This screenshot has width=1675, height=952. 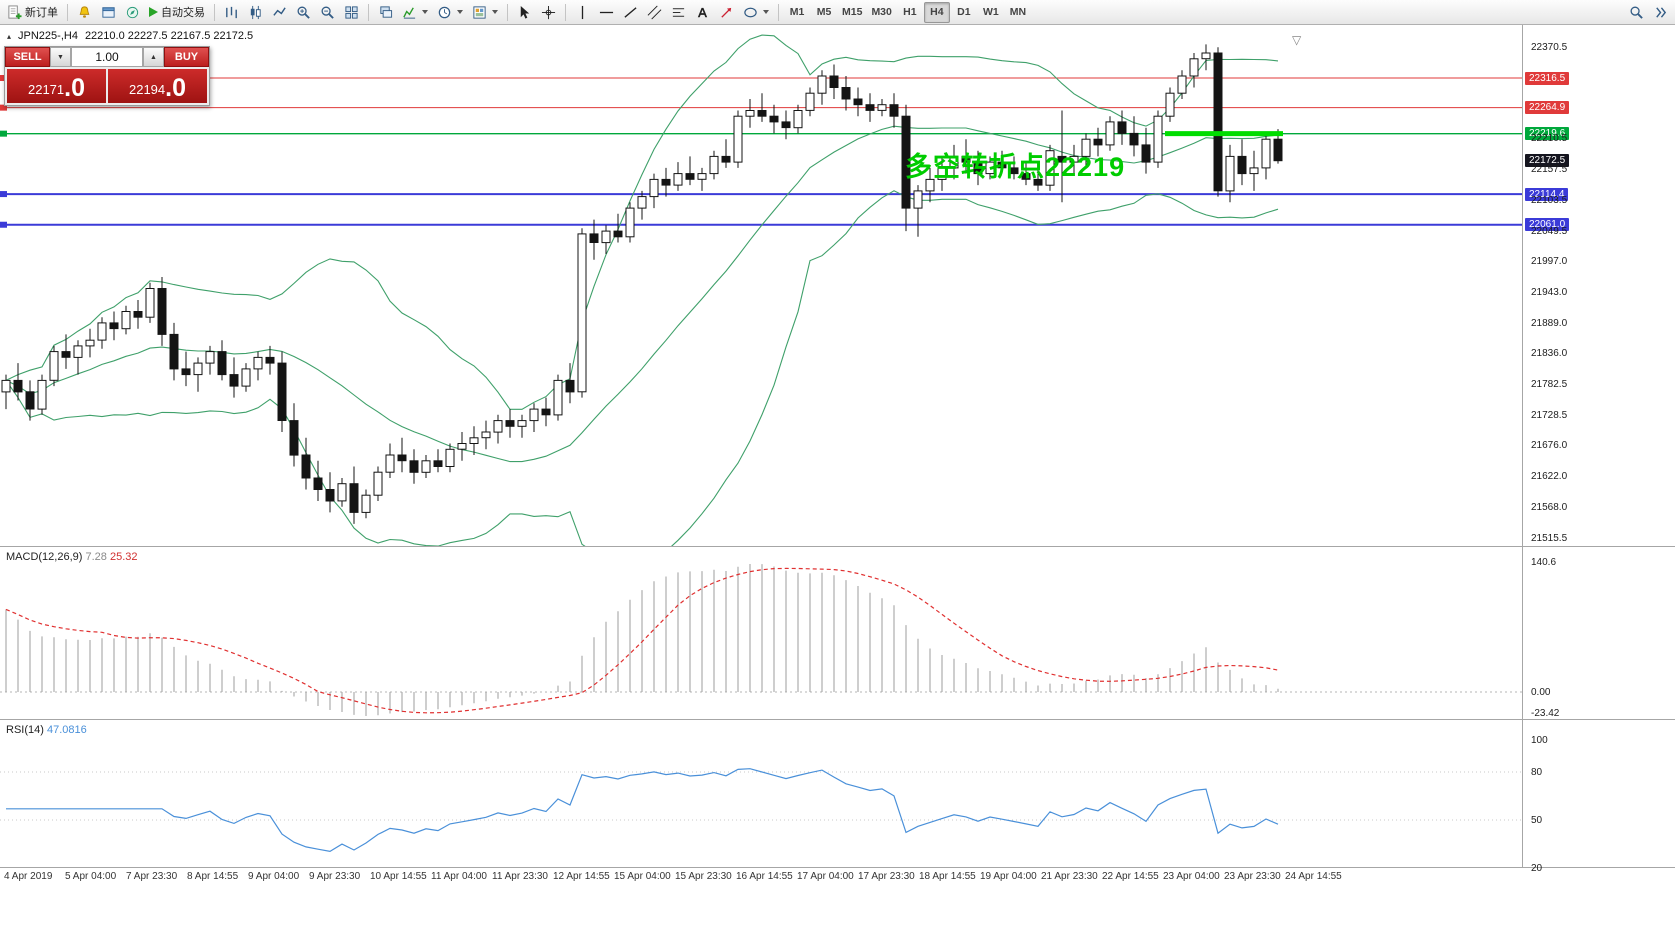 What do you see at coordinates (74, 88) in the screenshot?
I see `sell-price-fraction: .0` at bounding box center [74, 88].